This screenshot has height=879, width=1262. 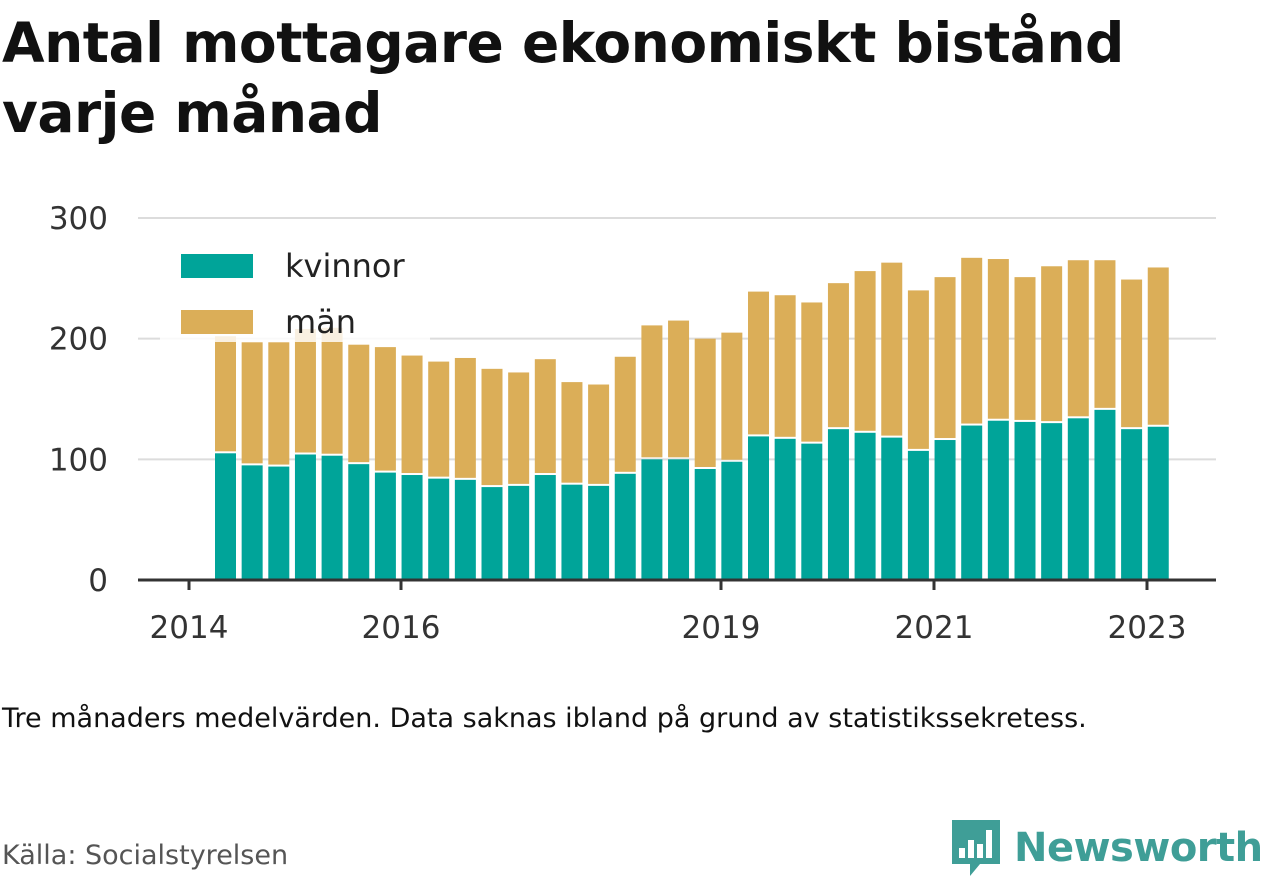 I want to click on legend: kvinnor män, so click(x=295, y=290).